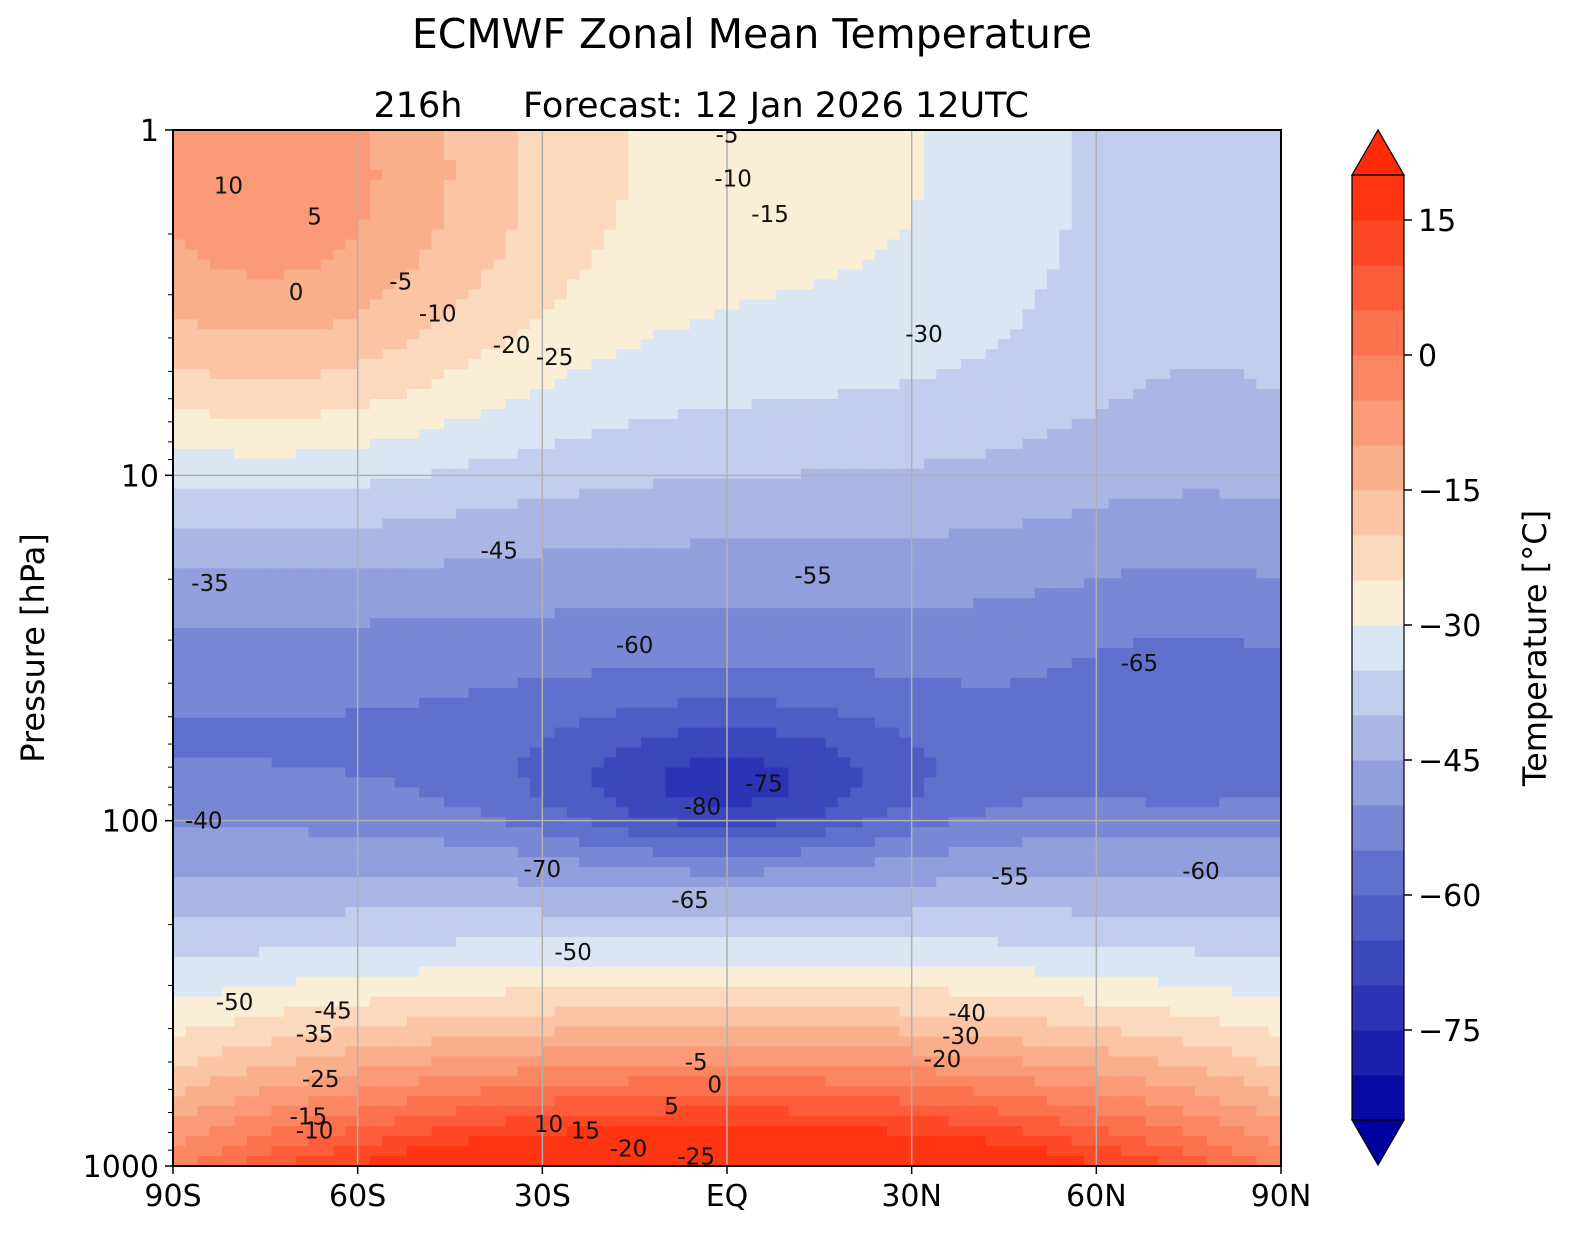 The height and width of the screenshot is (1235, 1572). Describe the element at coordinates (1449, 626) in the screenshot. I see `colorbar-tick-label: −30` at that location.